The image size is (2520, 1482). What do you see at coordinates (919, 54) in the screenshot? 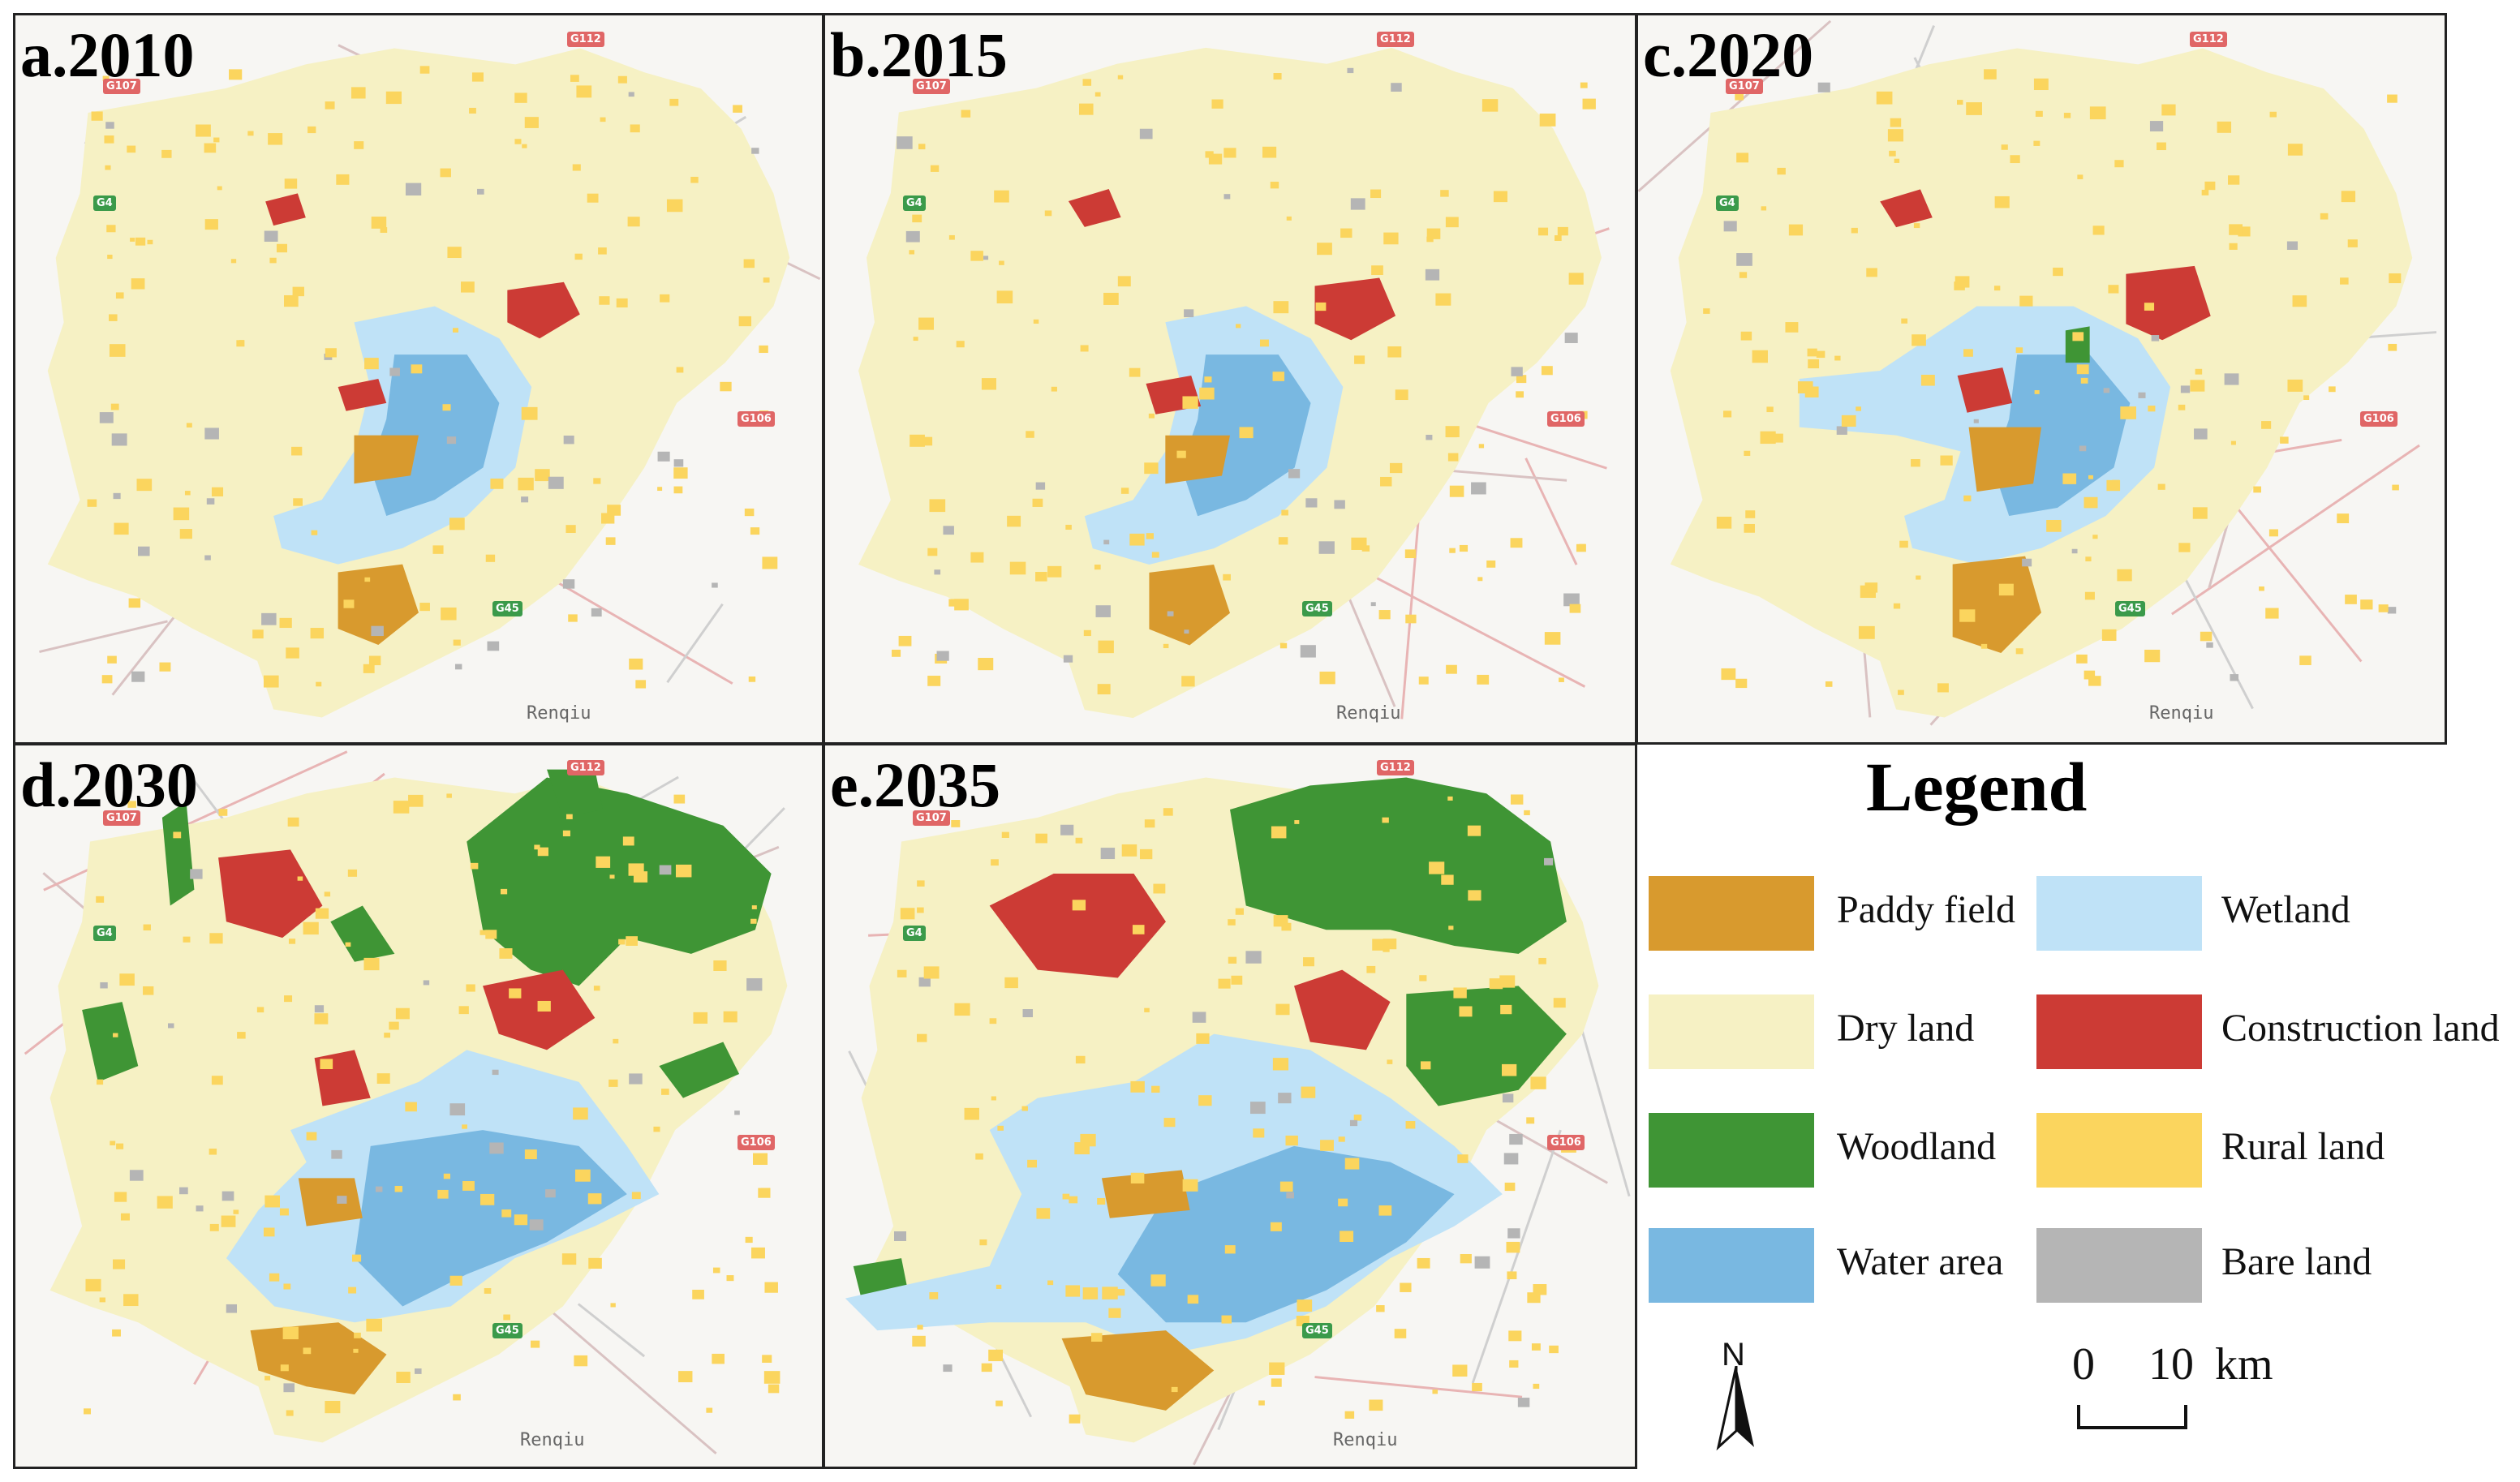
I see `panel-label: b.2015` at bounding box center [919, 54].